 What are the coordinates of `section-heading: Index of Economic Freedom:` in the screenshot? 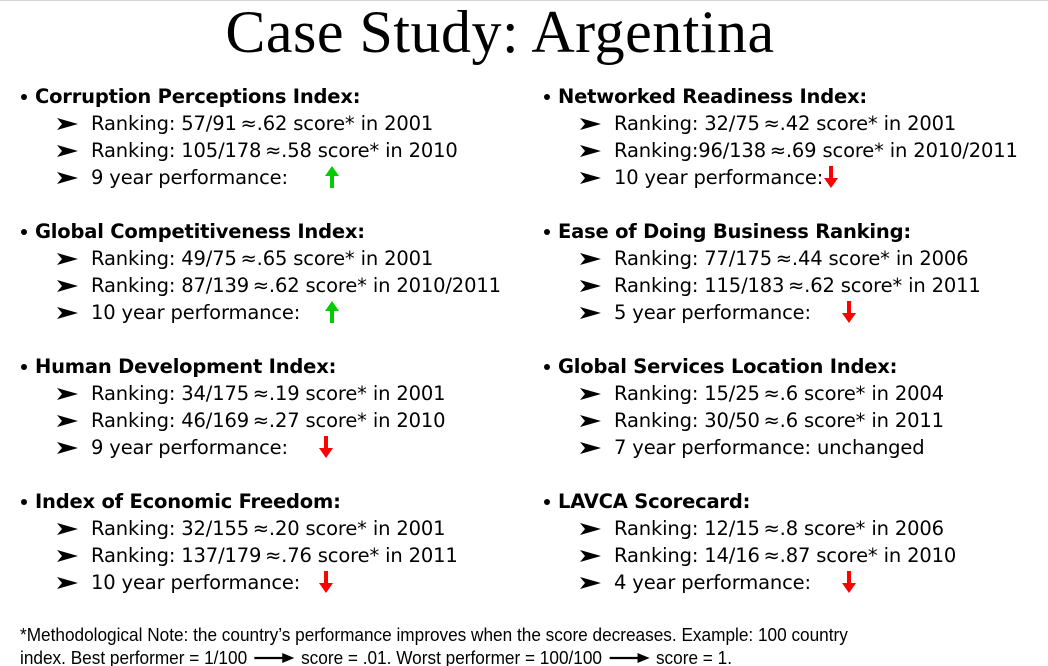 It's located at (280, 502).